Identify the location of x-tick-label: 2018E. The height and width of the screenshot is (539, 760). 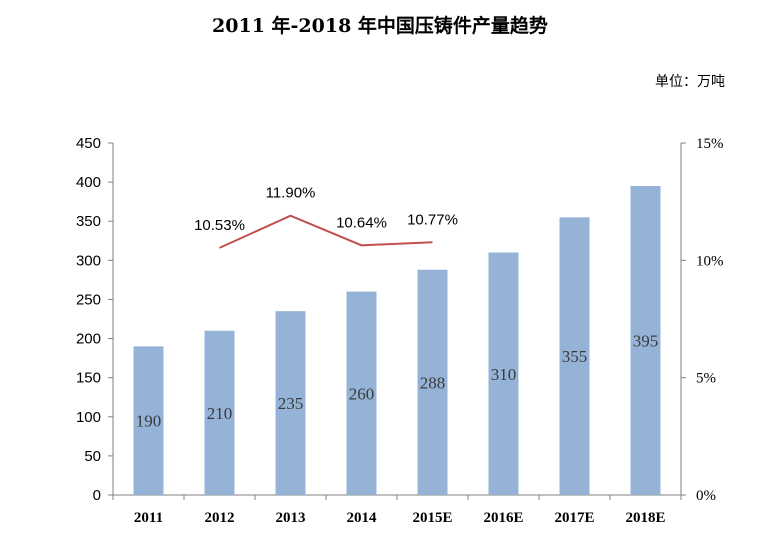
(645, 518).